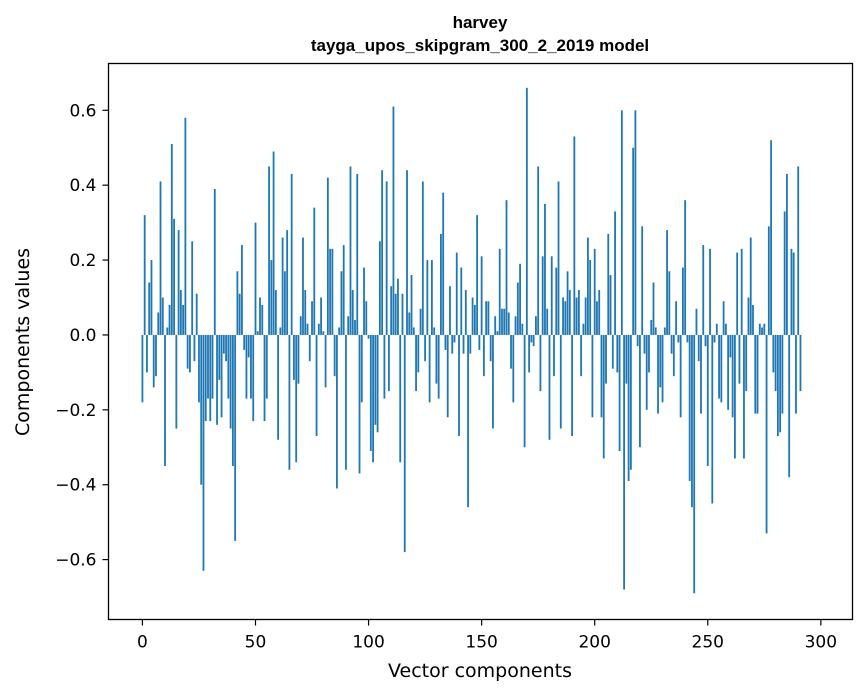 This screenshot has width=867, height=696. What do you see at coordinates (142, 643) in the screenshot?
I see `x-tick-label: 0` at bounding box center [142, 643].